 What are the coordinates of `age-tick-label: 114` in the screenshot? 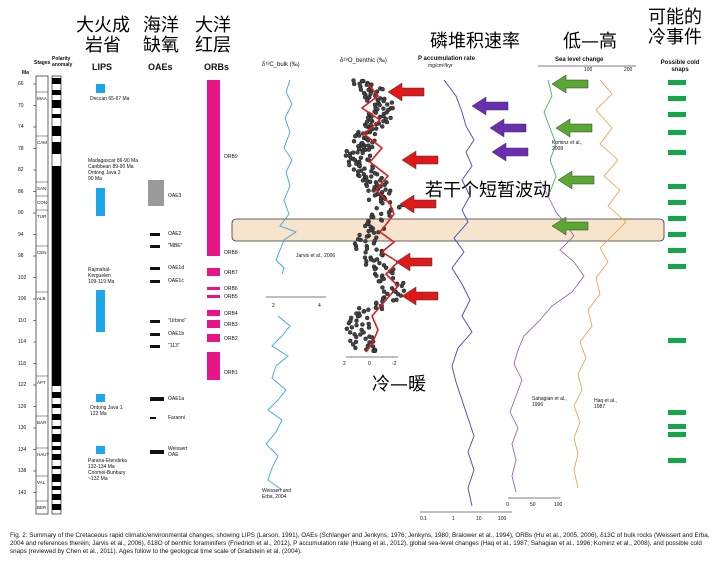 It's located at (22, 342).